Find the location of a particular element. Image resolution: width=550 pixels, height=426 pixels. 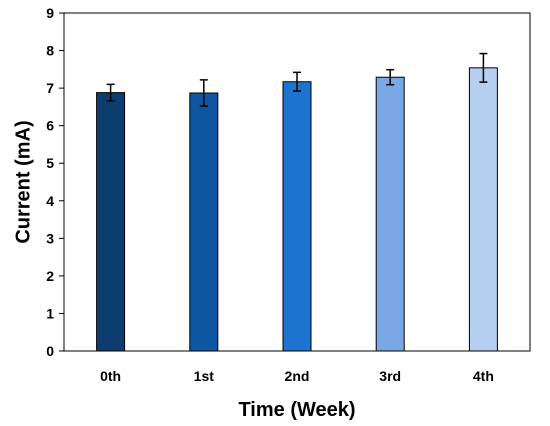

y-tick-label: 9 is located at coordinates (50, 13).